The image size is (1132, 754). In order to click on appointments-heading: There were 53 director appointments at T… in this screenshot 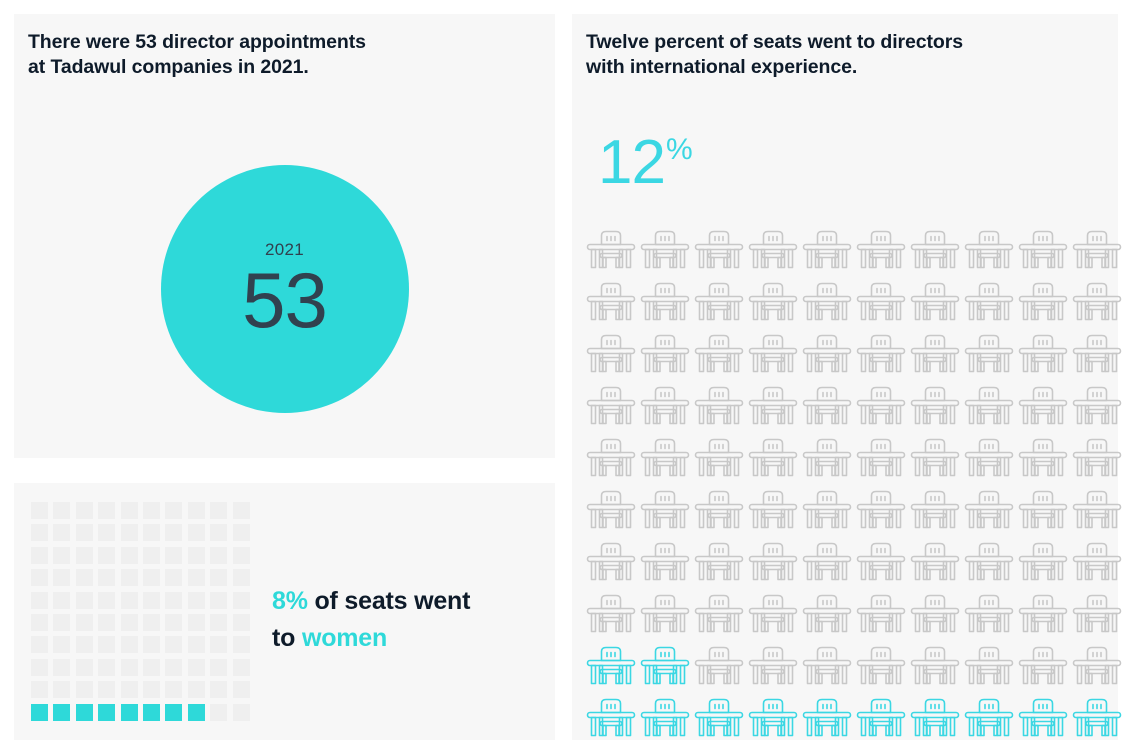, I will do `click(197, 54)`.